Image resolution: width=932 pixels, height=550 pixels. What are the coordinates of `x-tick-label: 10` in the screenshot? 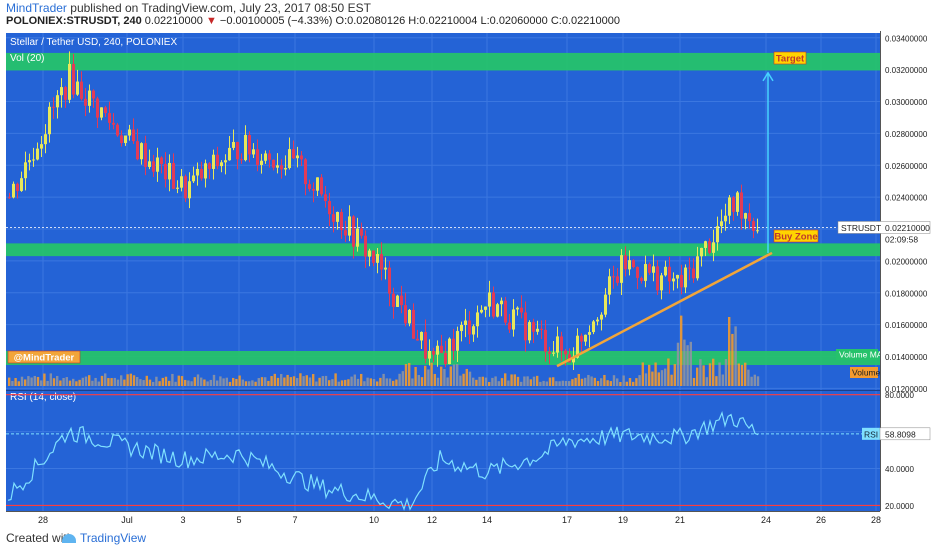 It's located at (374, 520).